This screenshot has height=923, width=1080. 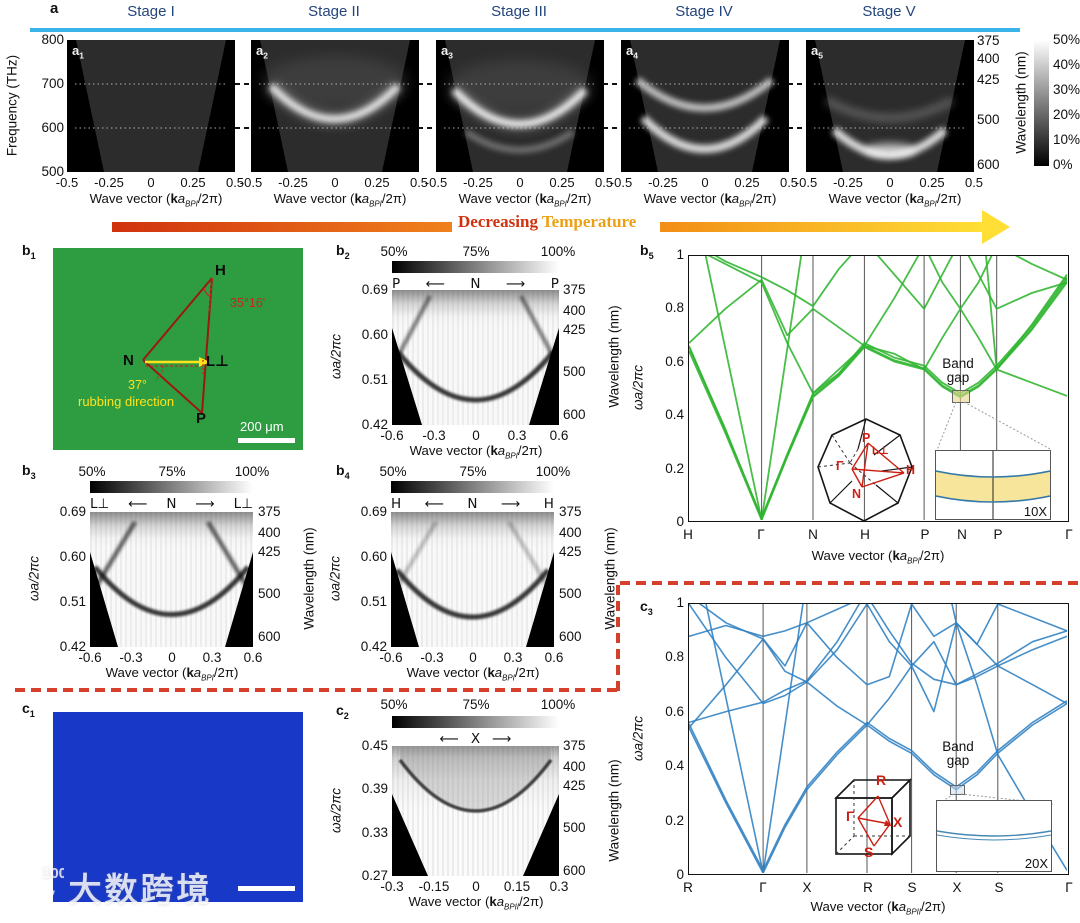 I want to click on x-tick: 0.5, so click(x=789, y=182).